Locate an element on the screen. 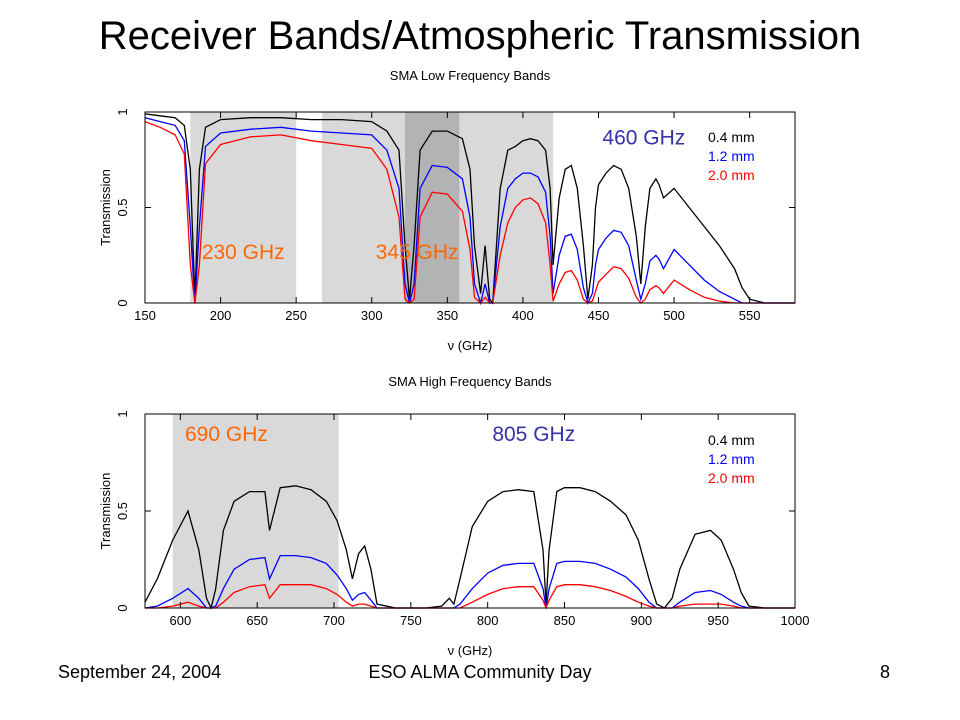  chart2-legend-entry-1: 0.4 mm is located at coordinates (731, 440).